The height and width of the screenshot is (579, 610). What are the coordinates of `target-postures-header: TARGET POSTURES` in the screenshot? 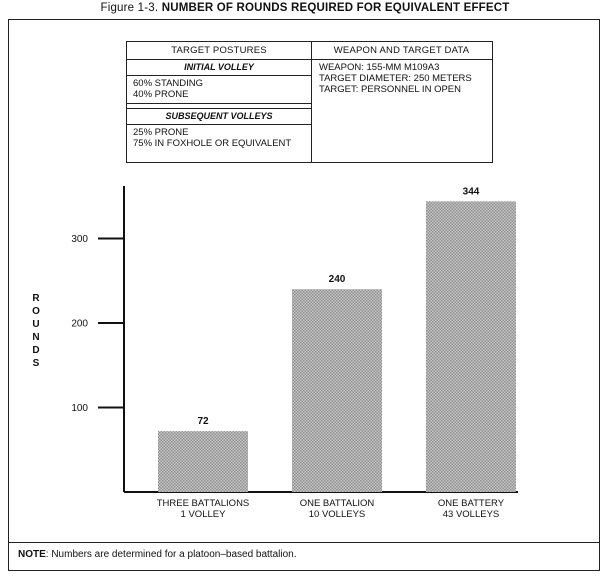 It's located at (219, 51).